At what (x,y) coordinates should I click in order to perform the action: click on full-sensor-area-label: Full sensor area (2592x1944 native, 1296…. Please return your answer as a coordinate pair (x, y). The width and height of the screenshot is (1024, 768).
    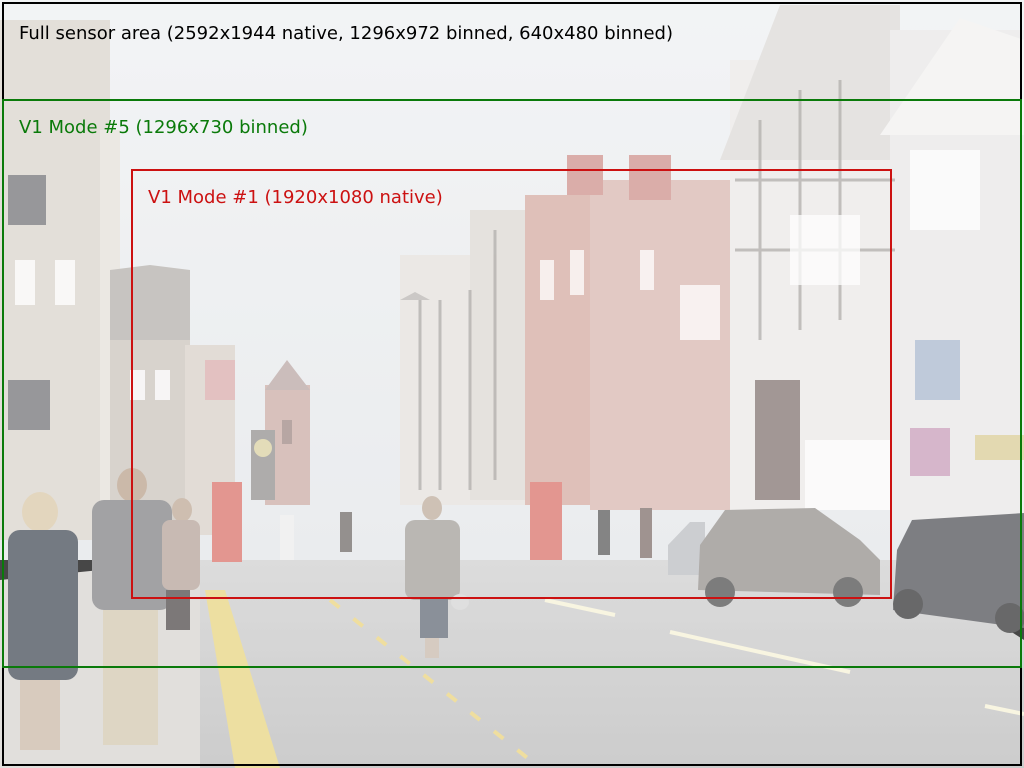
    Looking at the image, I should click on (346, 33).